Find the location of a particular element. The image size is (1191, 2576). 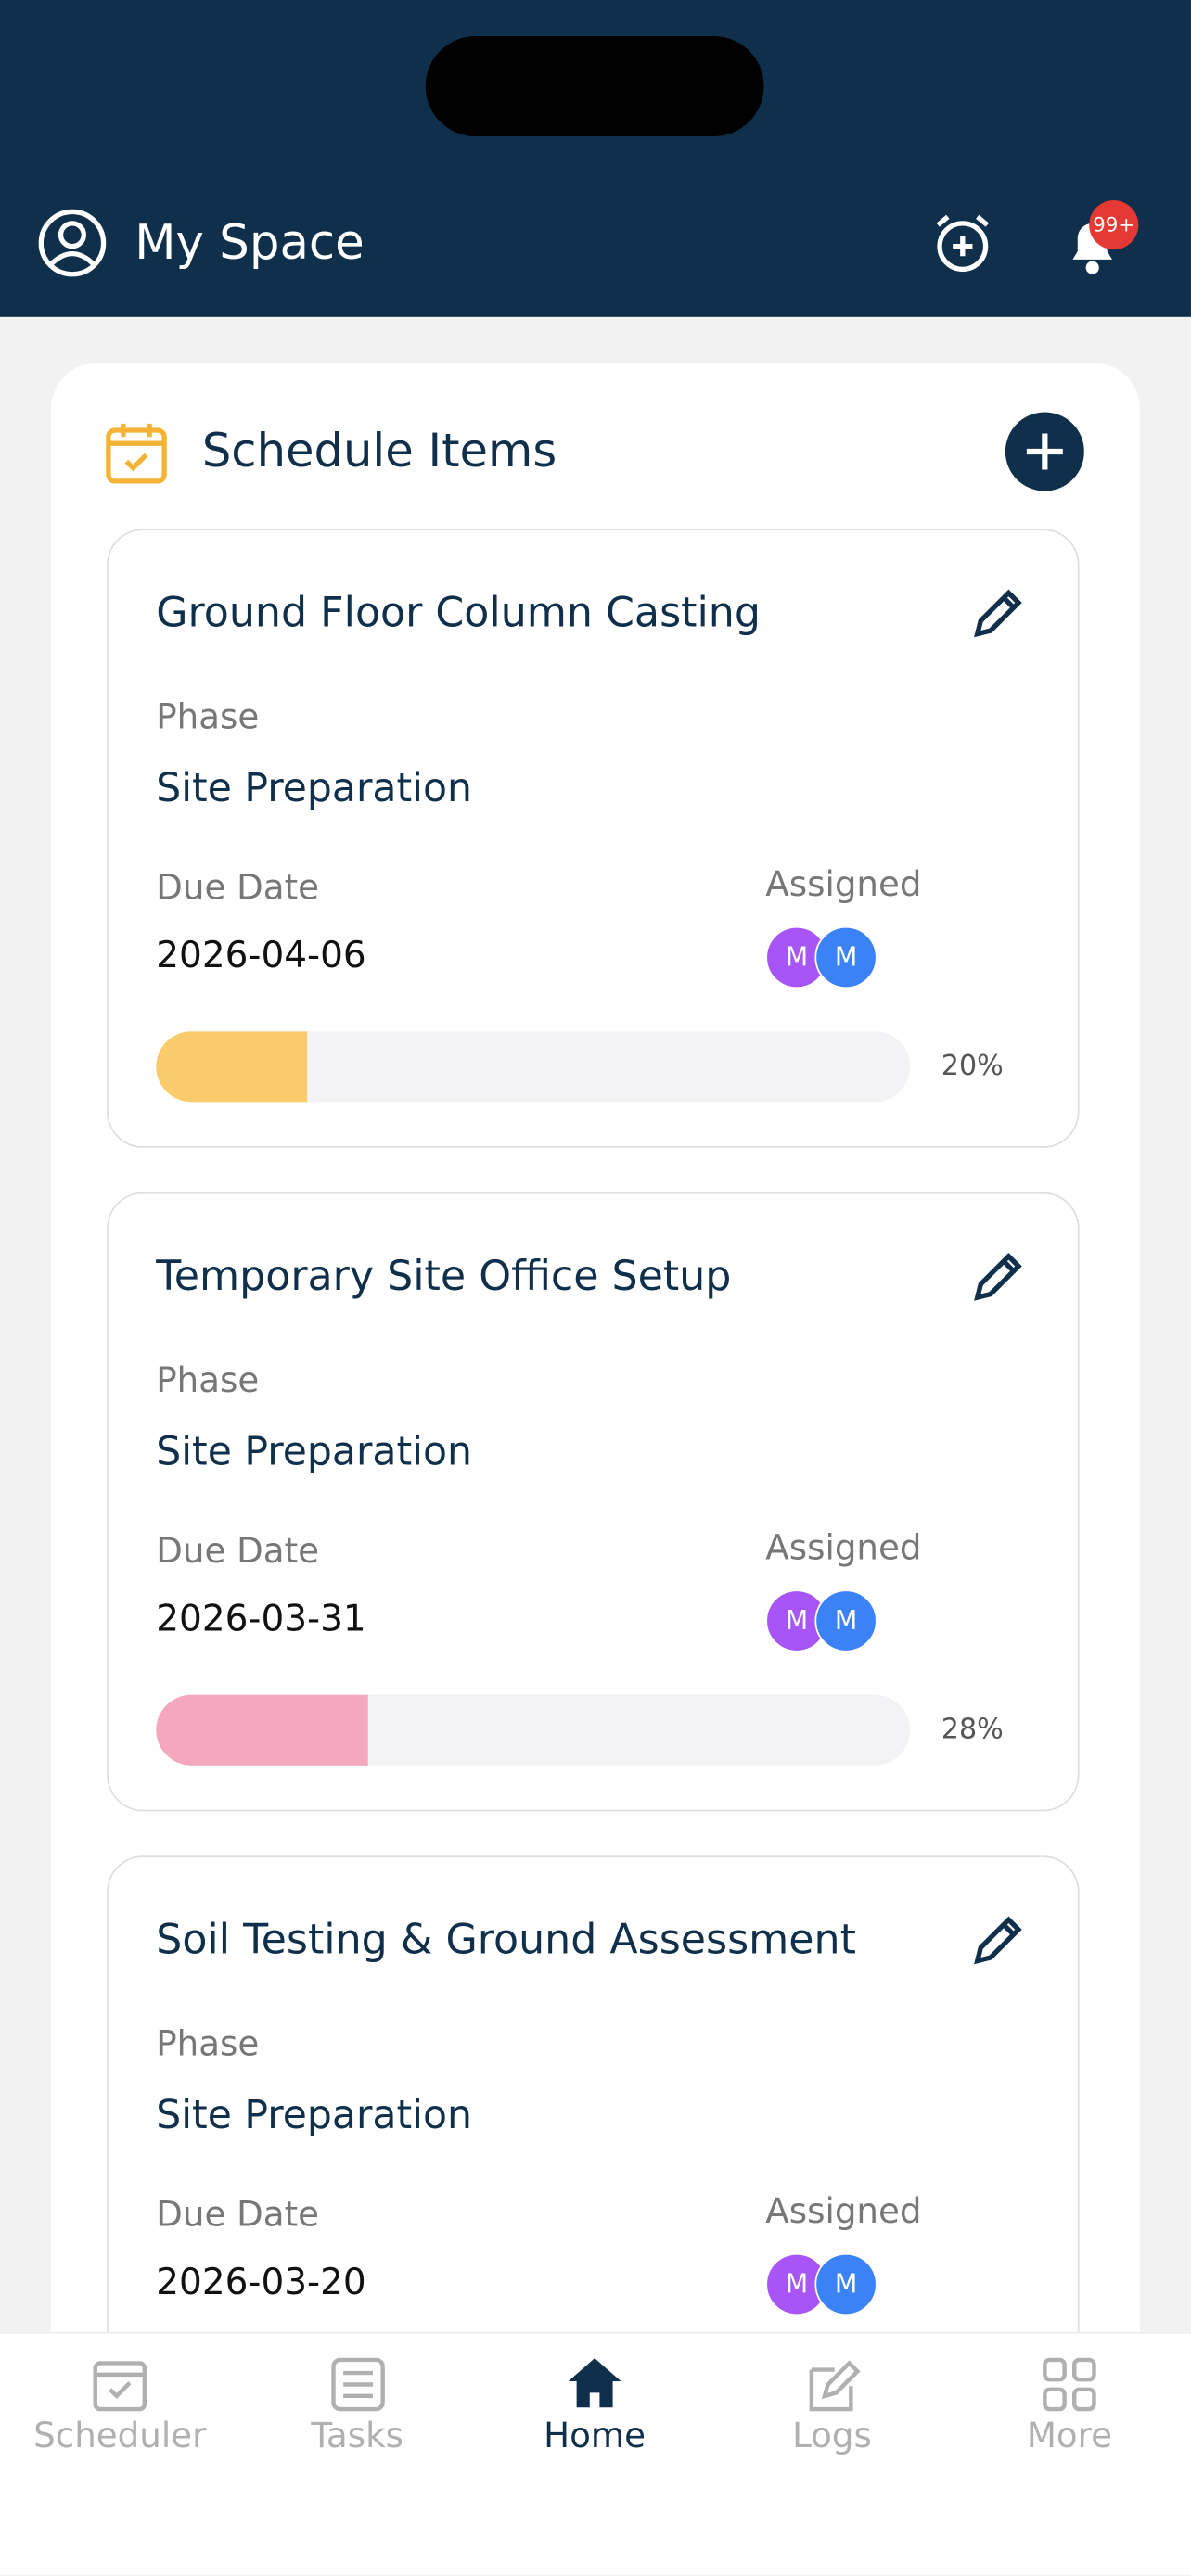

card-title: Ground Floor Column Casting is located at coordinates (458, 612).